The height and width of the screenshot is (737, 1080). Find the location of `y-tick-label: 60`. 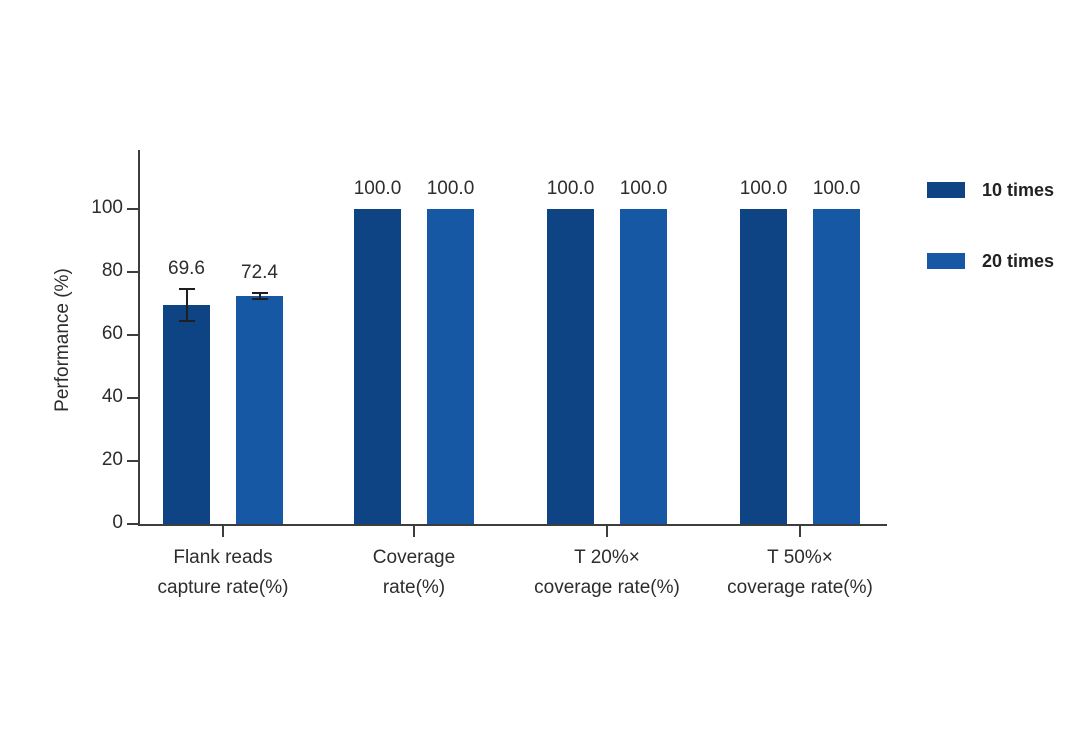

y-tick-label: 60 is located at coordinates (112, 333).